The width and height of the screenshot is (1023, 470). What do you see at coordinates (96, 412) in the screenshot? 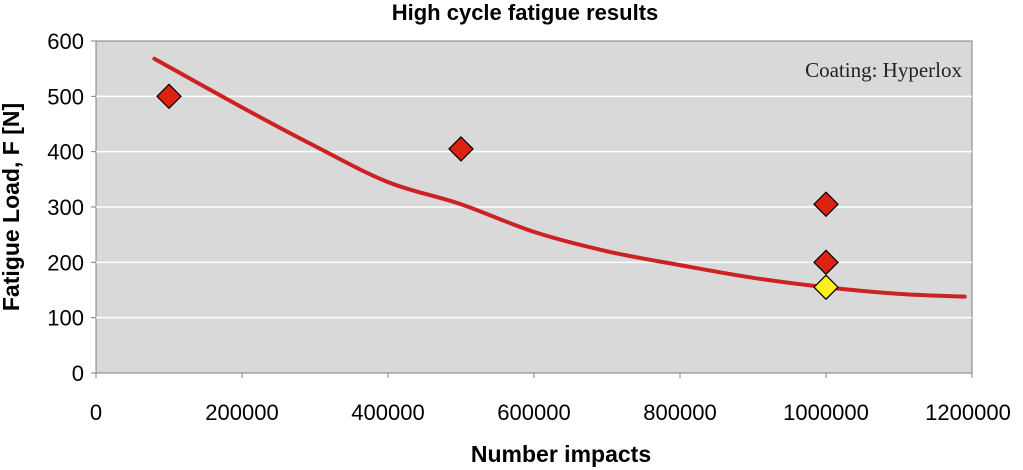
I see `x-tick-label: 0` at bounding box center [96, 412].